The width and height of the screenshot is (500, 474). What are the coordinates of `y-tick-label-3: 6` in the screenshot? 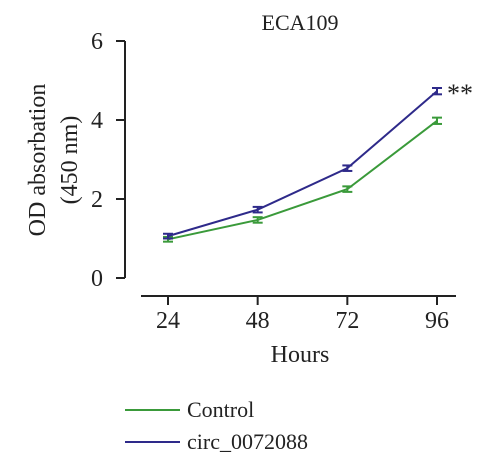 It's located at (97, 42).